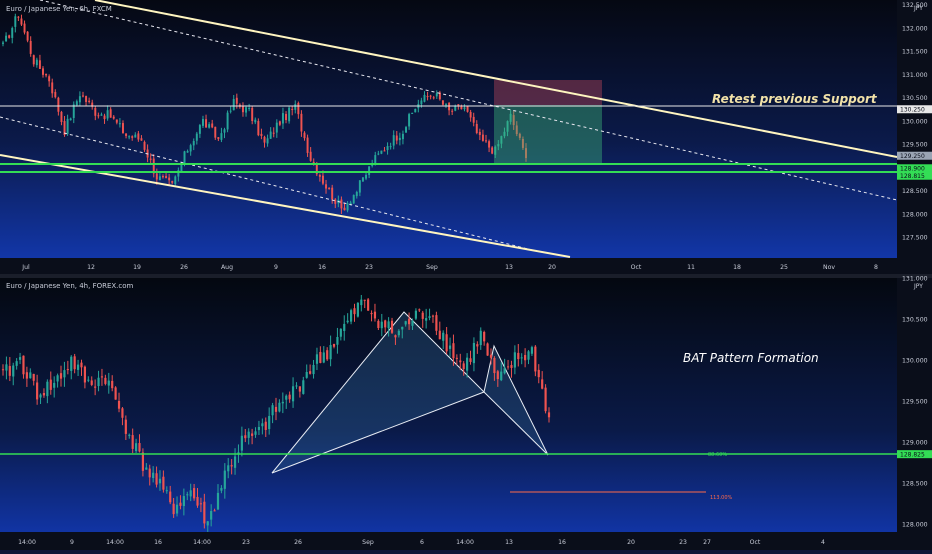 This screenshot has height=554, width=932. What do you see at coordinates (548, 92) in the screenshot?
I see `stop-loss-zone` at bounding box center [548, 92].